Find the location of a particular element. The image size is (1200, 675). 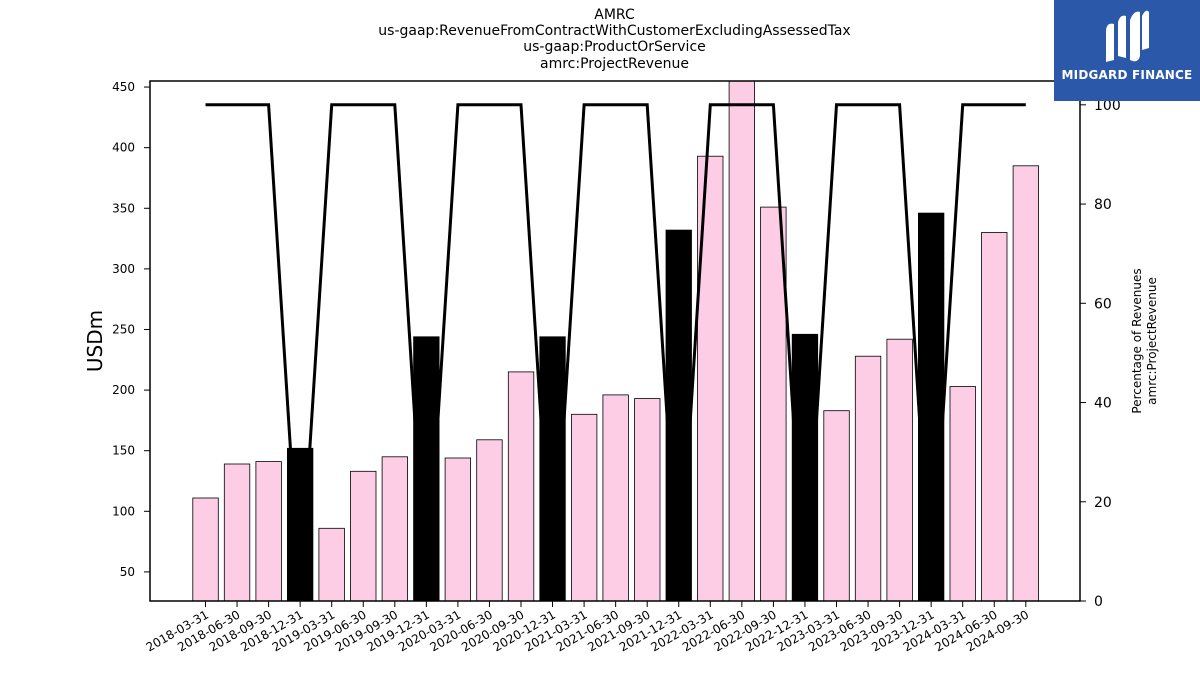

y-right-tick-label: 100 is located at coordinates (1107, 106).